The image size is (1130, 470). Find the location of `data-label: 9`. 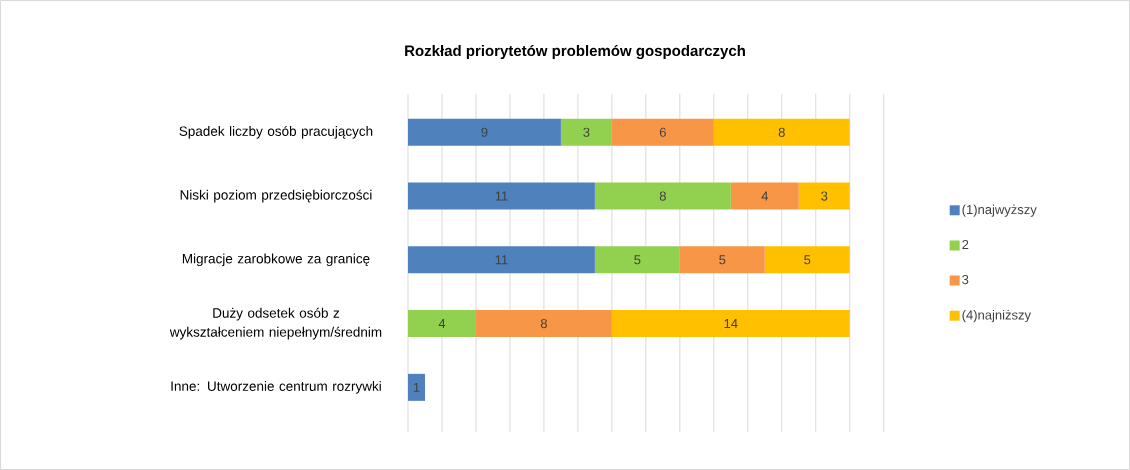

data-label: 9 is located at coordinates (484, 132).